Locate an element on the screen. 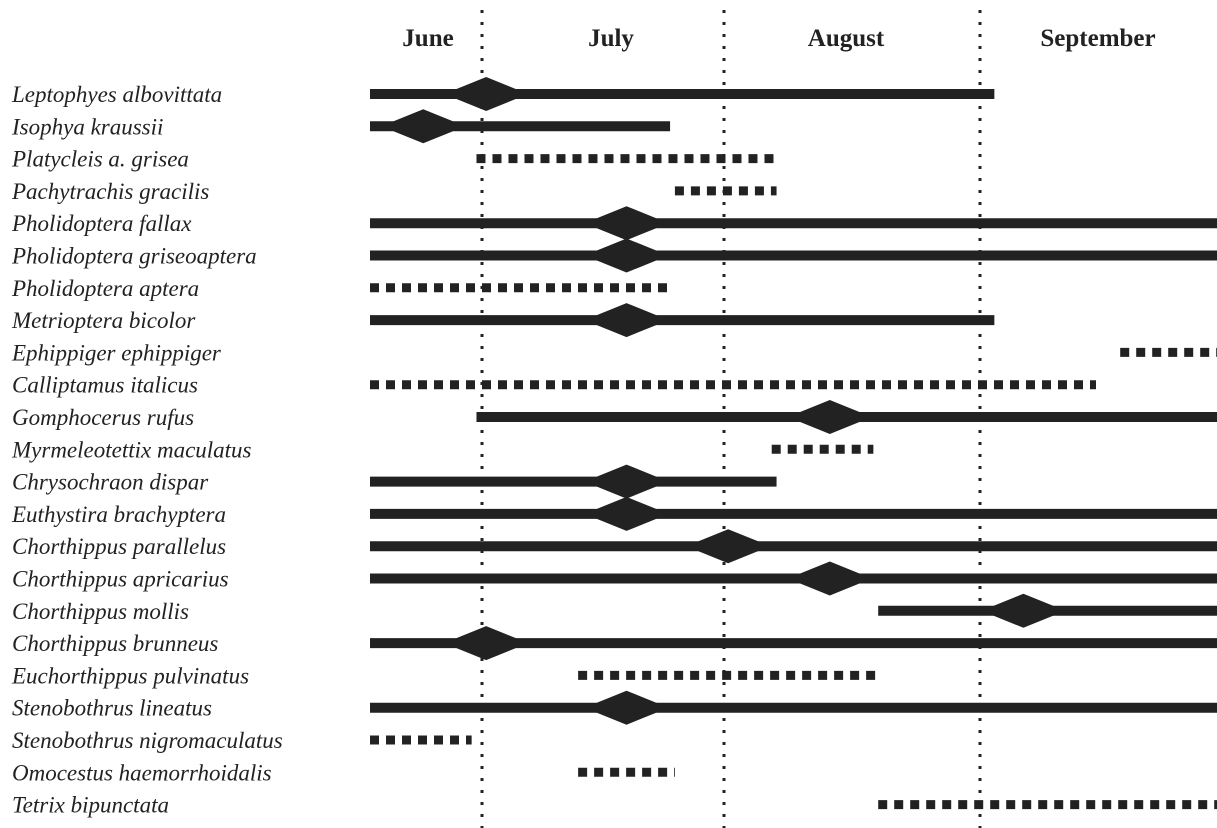  species-row: Ephippiger ephippiger is located at coordinates (614, 352).